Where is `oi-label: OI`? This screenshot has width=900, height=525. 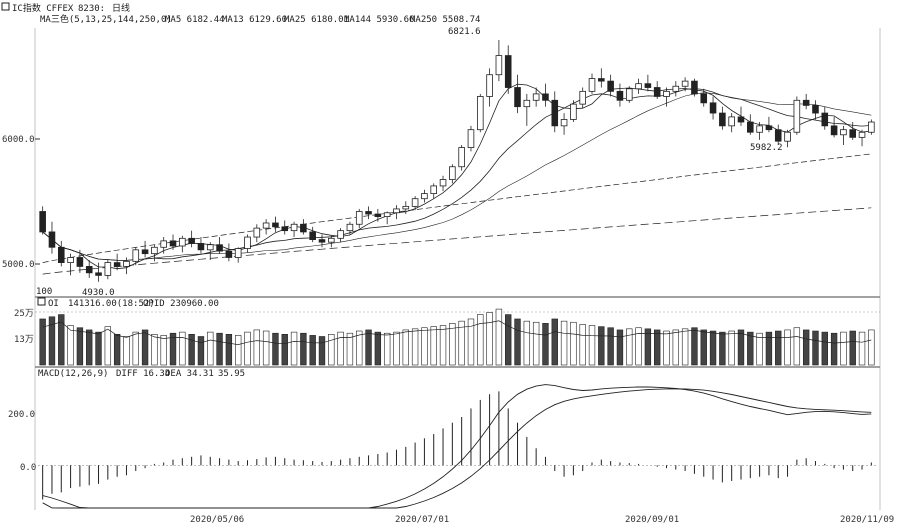
oi-label: OI is located at coordinates (53, 304).